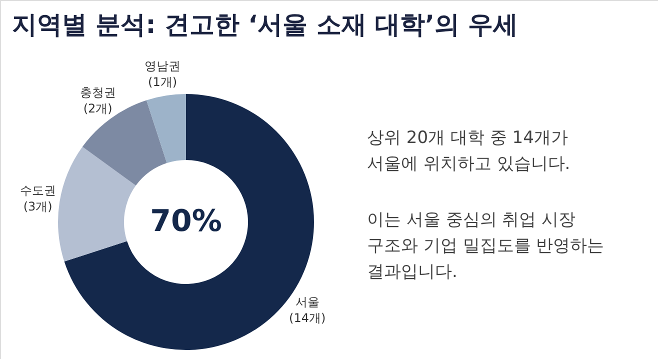 The height and width of the screenshot is (359, 658). I want to click on data-label: (14개), so click(307, 318).